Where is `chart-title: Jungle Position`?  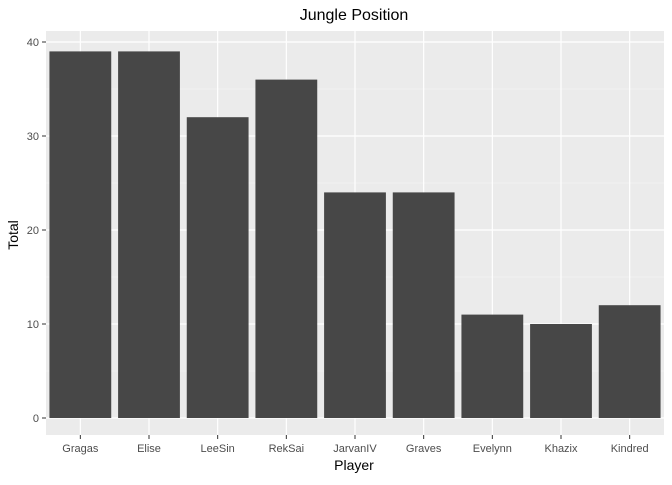
chart-title: Jungle Position is located at coordinates (354, 15).